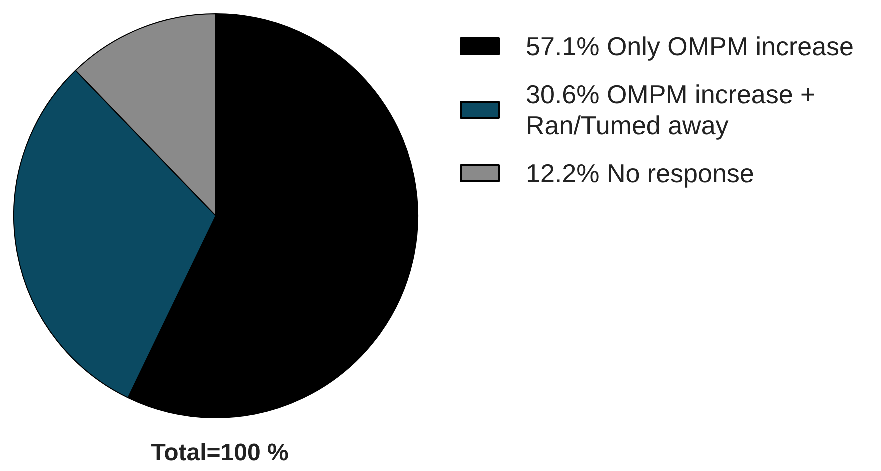 Image resolution: width=881 pixels, height=471 pixels. What do you see at coordinates (640, 173) in the screenshot?
I see `legend-label: 12.2% No response` at bounding box center [640, 173].